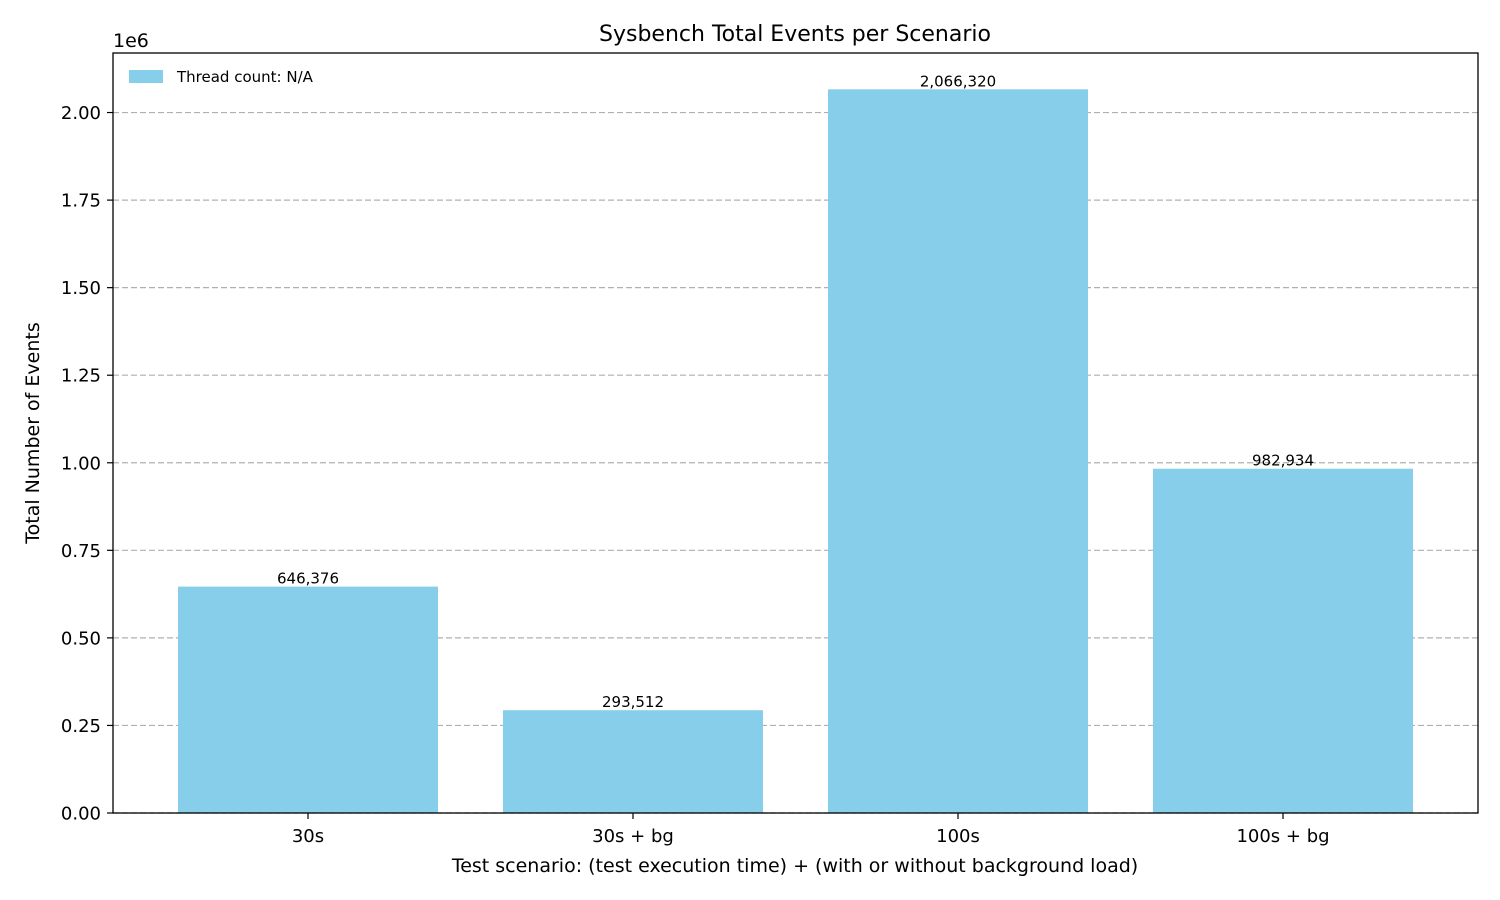  What do you see at coordinates (131, 41) in the screenshot?
I see `y-axis-offset-label: 1e6` at bounding box center [131, 41].